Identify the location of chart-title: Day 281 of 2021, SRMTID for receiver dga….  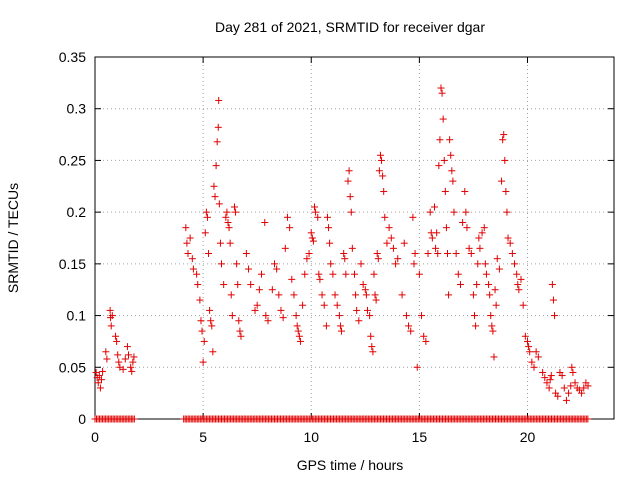
(350, 27).